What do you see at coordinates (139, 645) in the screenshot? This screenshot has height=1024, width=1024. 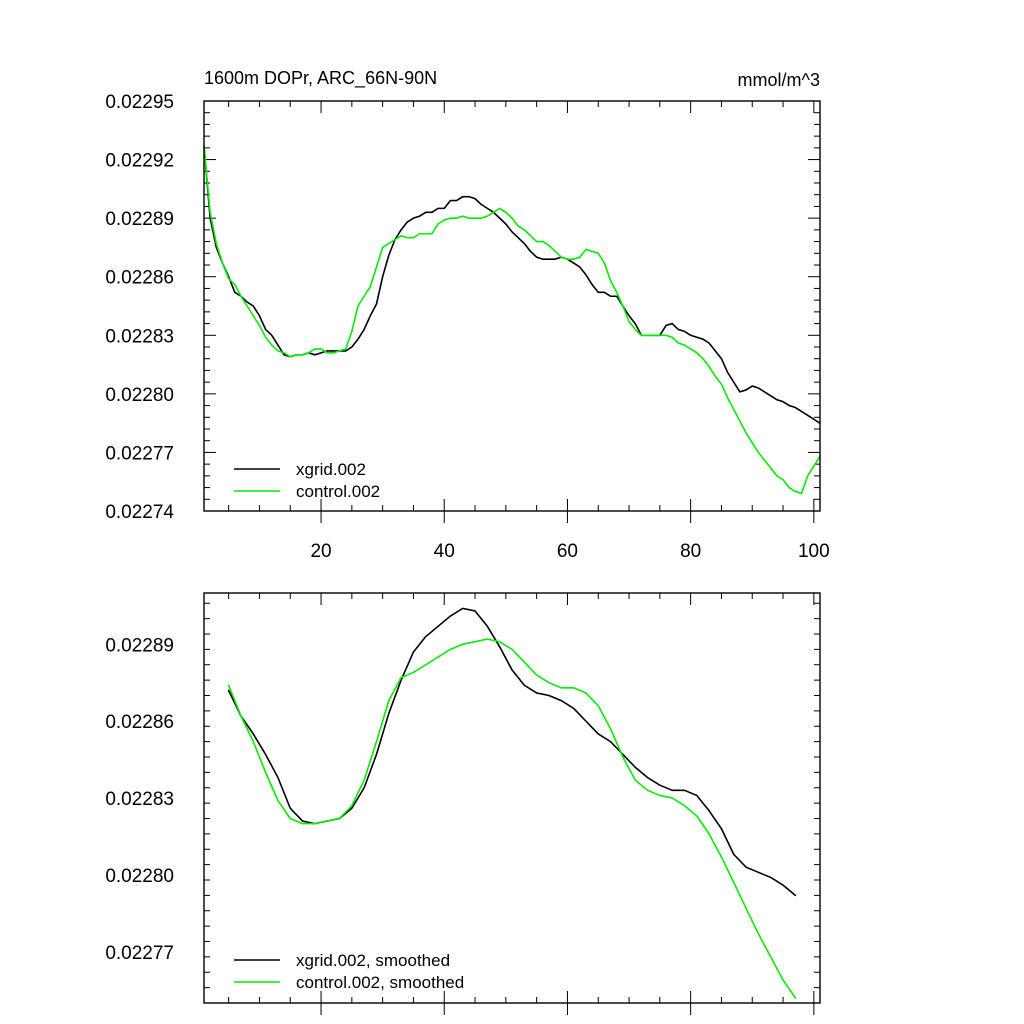 I see `bottom-y-tick-label: 0.02289` at bounding box center [139, 645].